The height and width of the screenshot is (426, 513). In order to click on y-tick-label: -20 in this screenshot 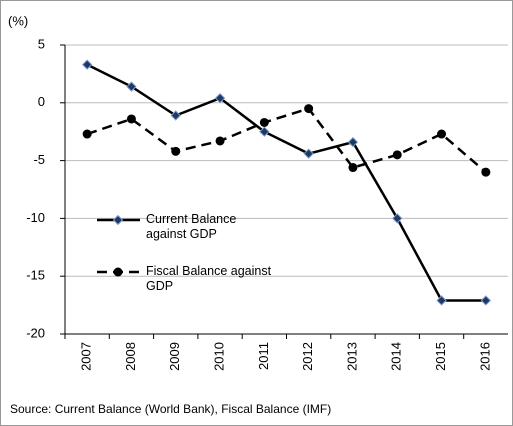, I will do `click(35, 332)`.